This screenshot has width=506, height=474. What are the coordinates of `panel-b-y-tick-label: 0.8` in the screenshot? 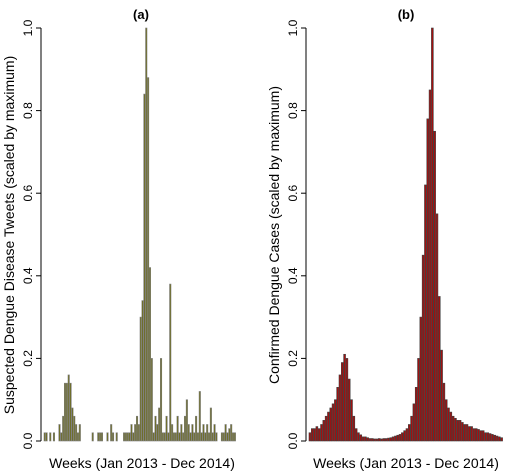 It's located at (293, 110).